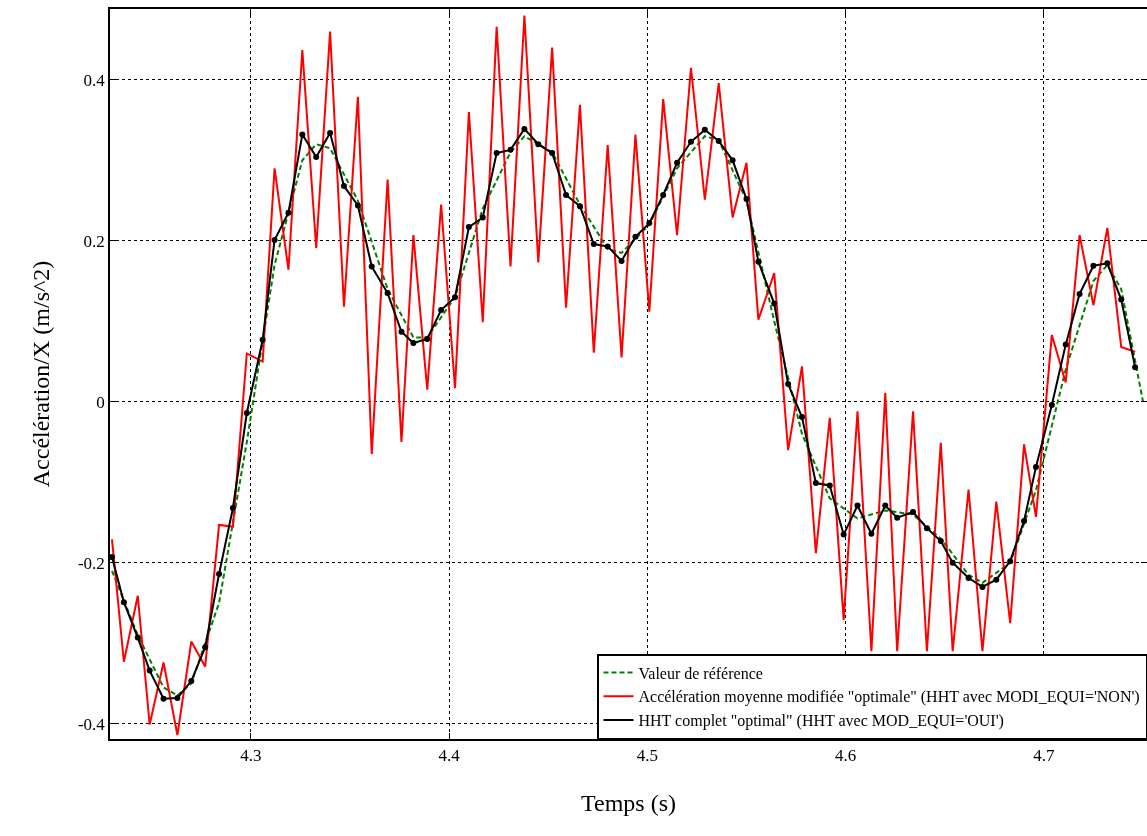  What do you see at coordinates (94, 80) in the screenshot?
I see `y-tick-label: 0.4` at bounding box center [94, 80].